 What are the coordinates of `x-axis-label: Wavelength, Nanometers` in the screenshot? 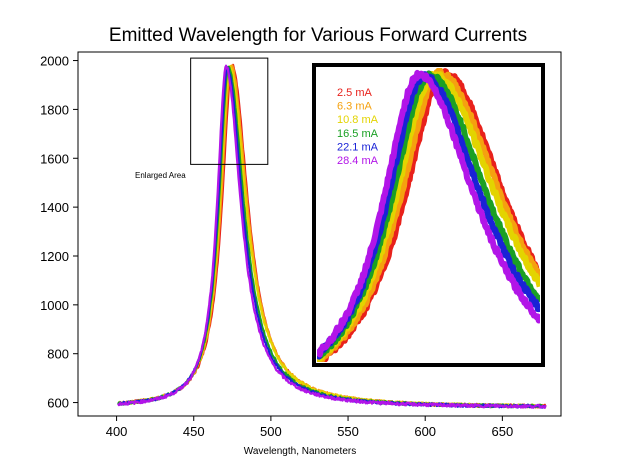 It's located at (300, 451).